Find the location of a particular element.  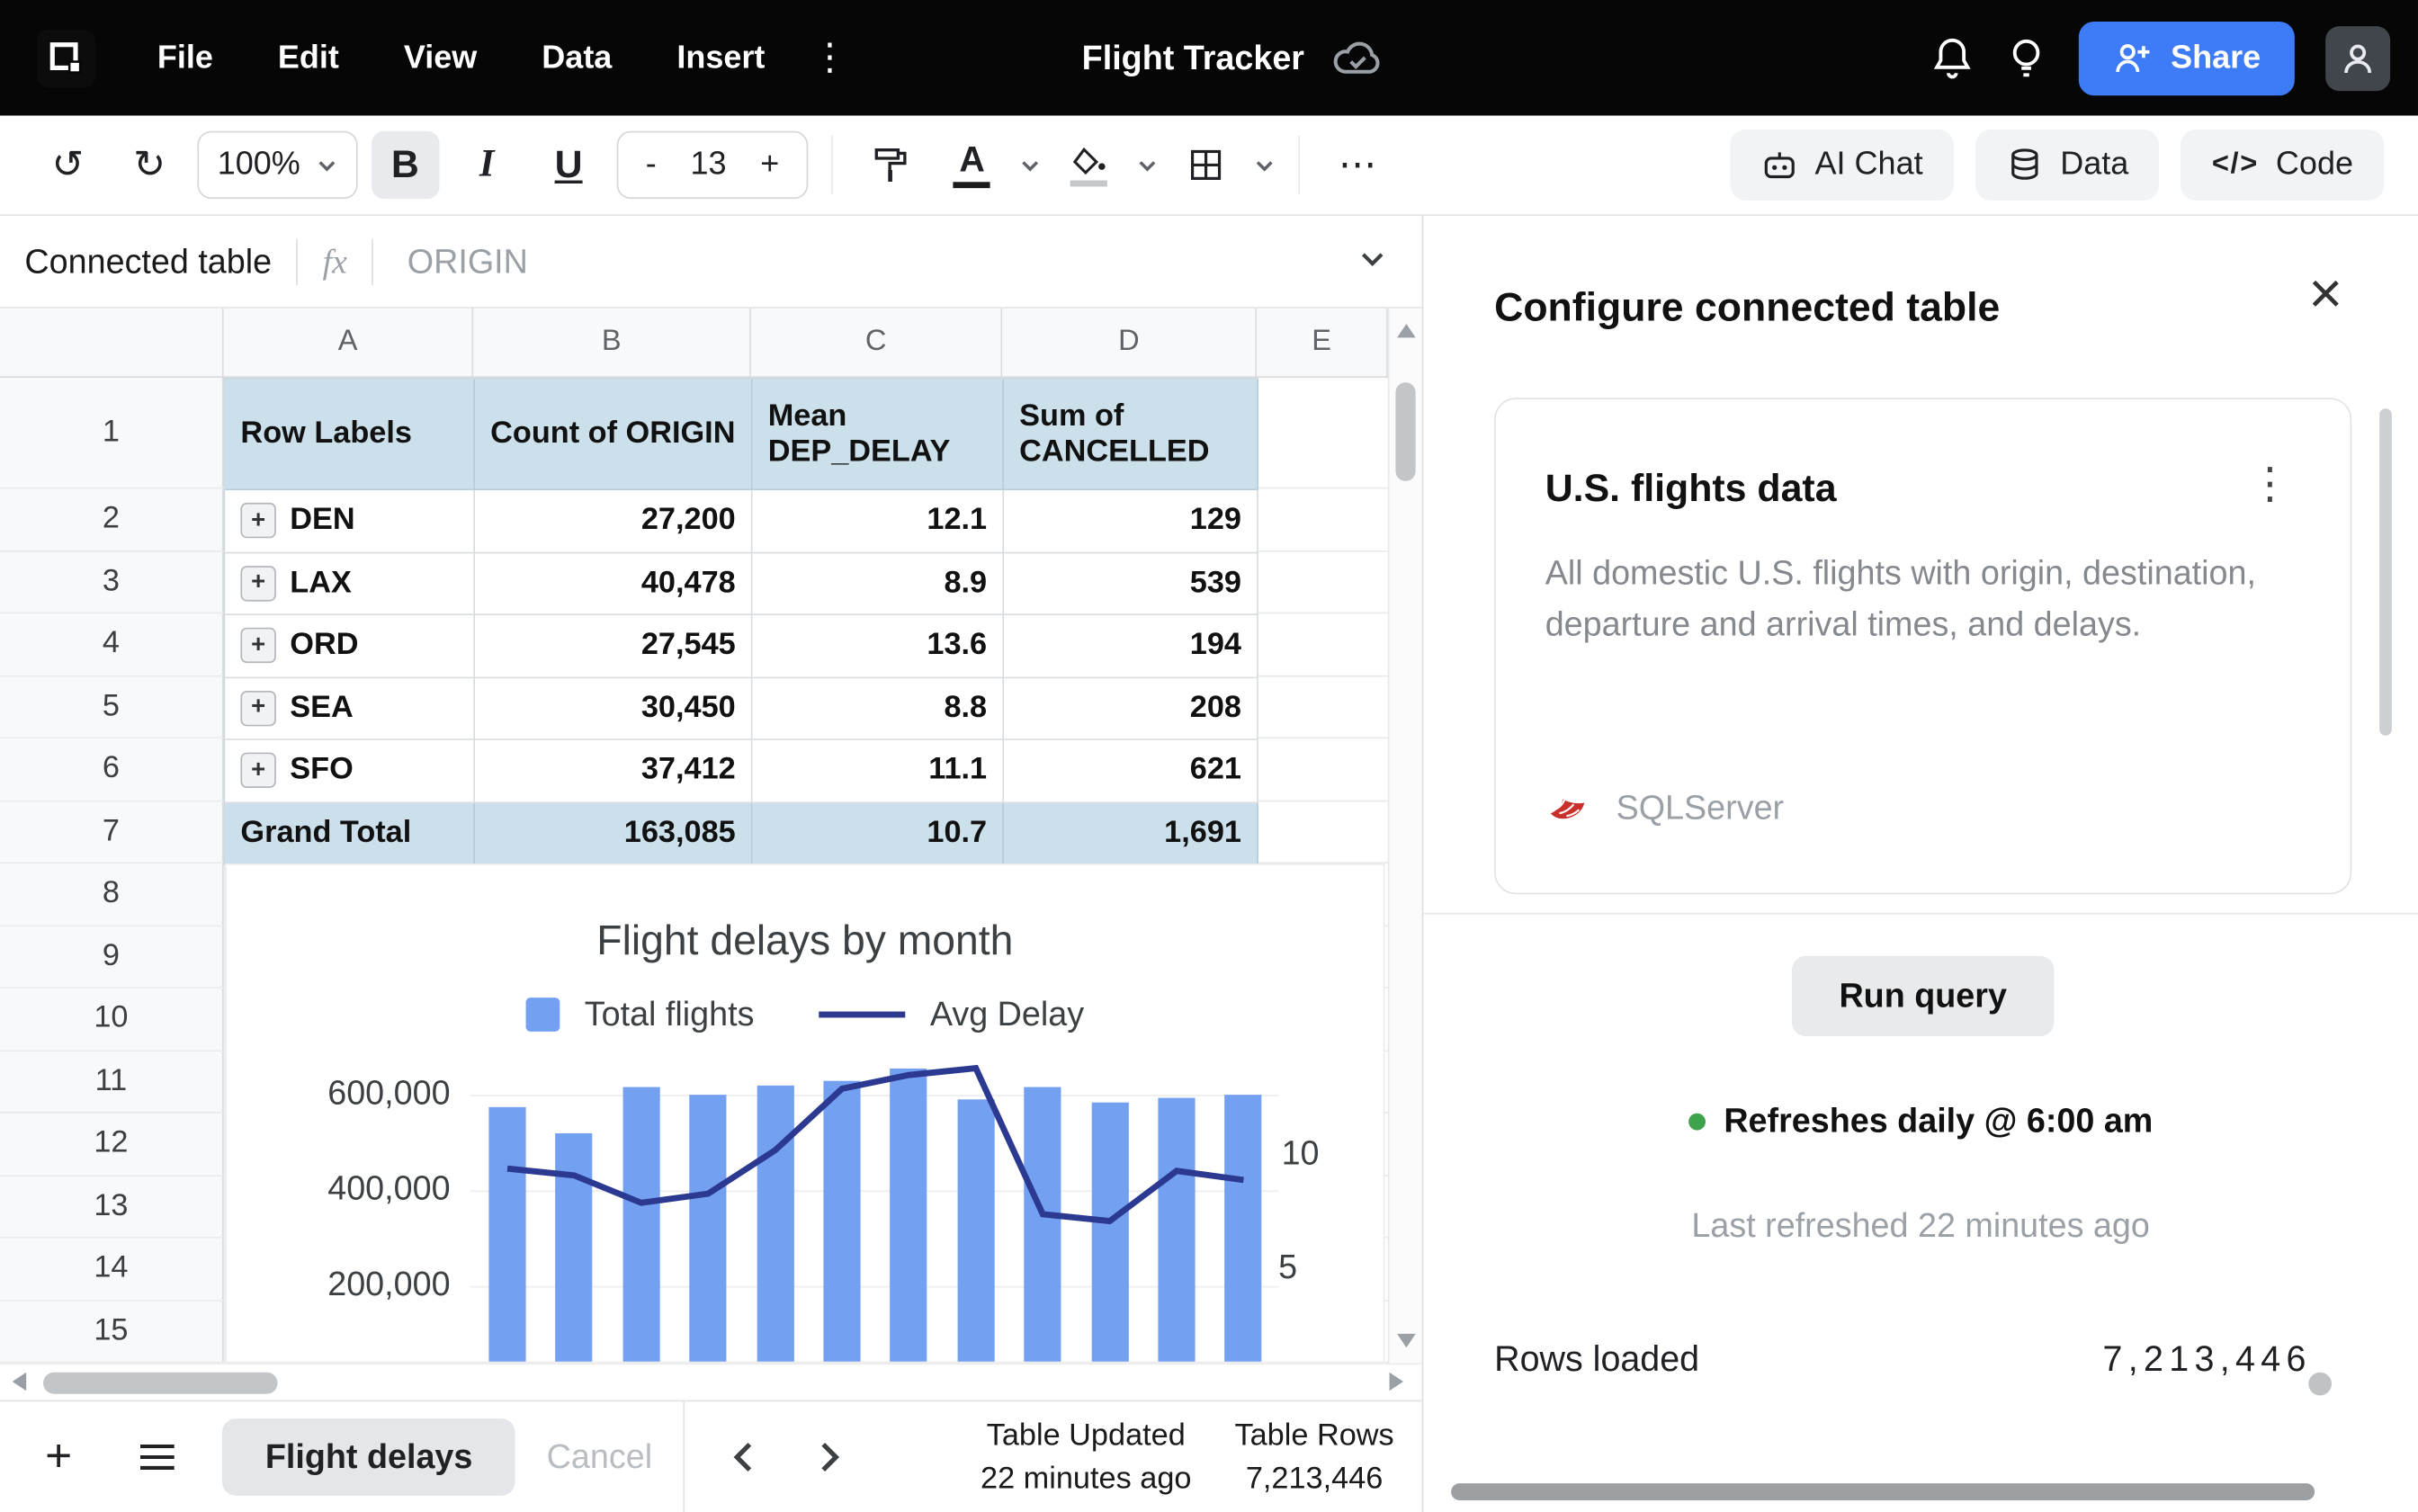

run-query-button: Run query is located at coordinates (1923, 995).